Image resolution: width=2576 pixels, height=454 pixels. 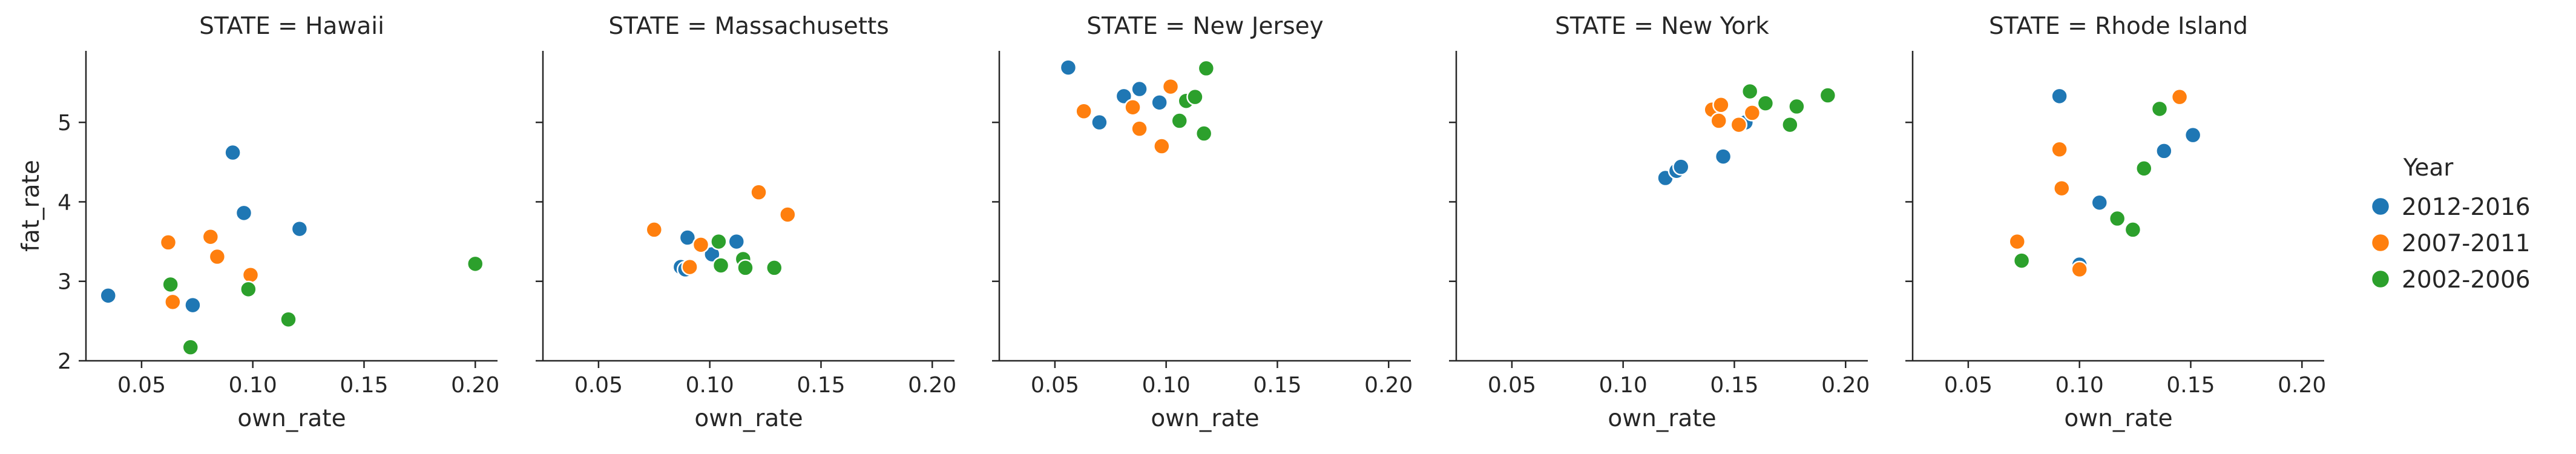 I want to click on legend-title: Year, so click(x=2428, y=168).